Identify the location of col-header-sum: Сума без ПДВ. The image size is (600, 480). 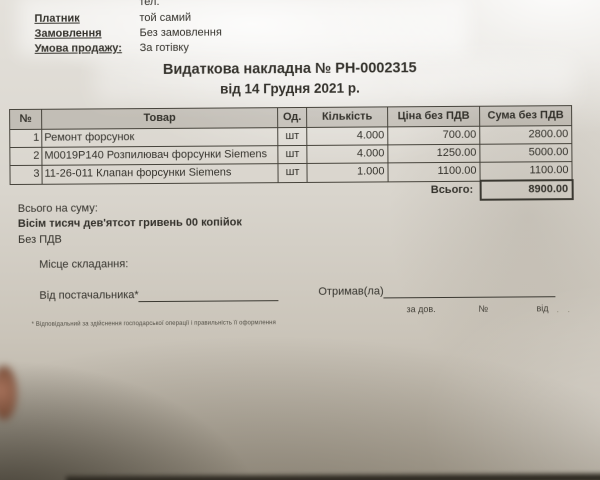
(525, 116).